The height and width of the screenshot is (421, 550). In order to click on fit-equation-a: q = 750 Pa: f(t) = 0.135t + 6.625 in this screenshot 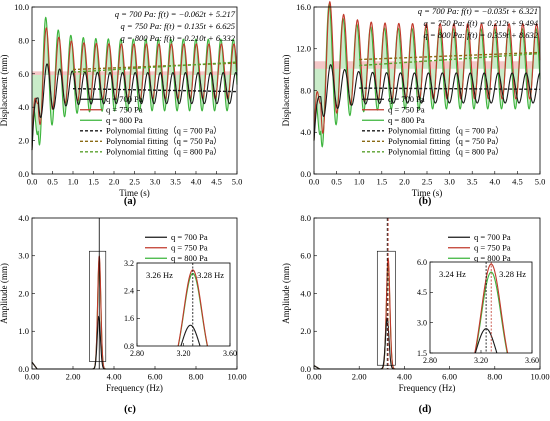, I will do `click(178, 26)`.